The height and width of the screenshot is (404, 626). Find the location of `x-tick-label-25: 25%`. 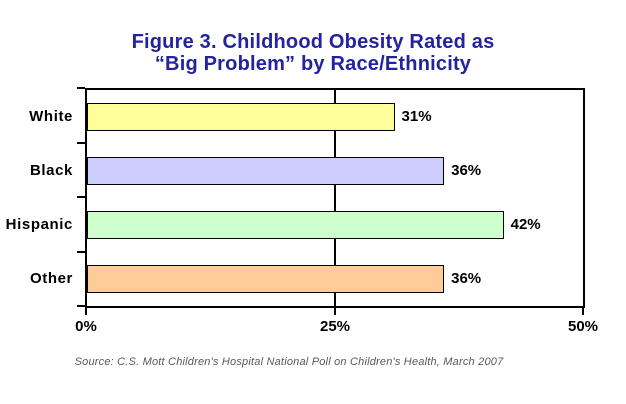

x-tick-label-25: 25% is located at coordinates (335, 326).